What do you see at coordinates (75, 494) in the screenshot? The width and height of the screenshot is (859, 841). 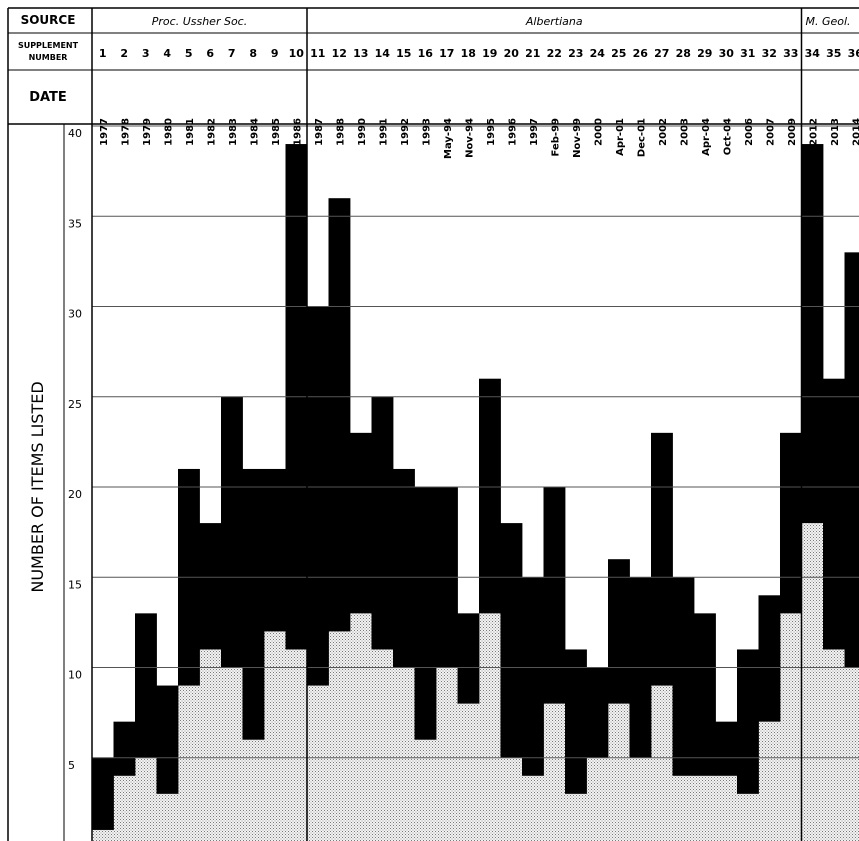 I see `y-tick-label: 20` at bounding box center [75, 494].